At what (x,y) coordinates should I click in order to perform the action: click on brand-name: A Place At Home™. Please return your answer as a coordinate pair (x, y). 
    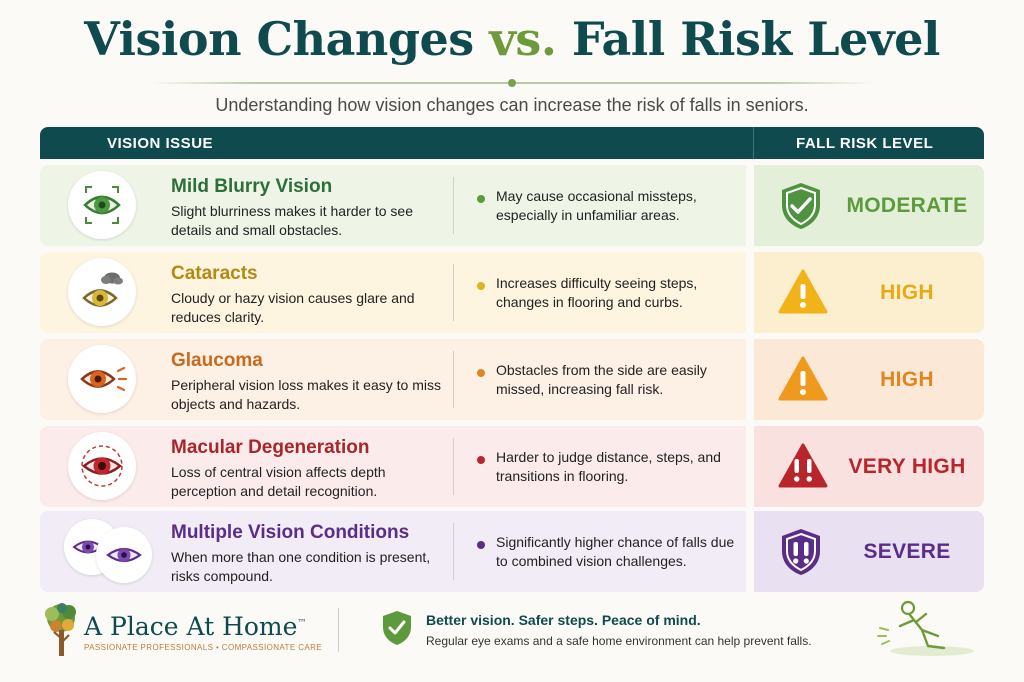
    Looking at the image, I should click on (195, 626).